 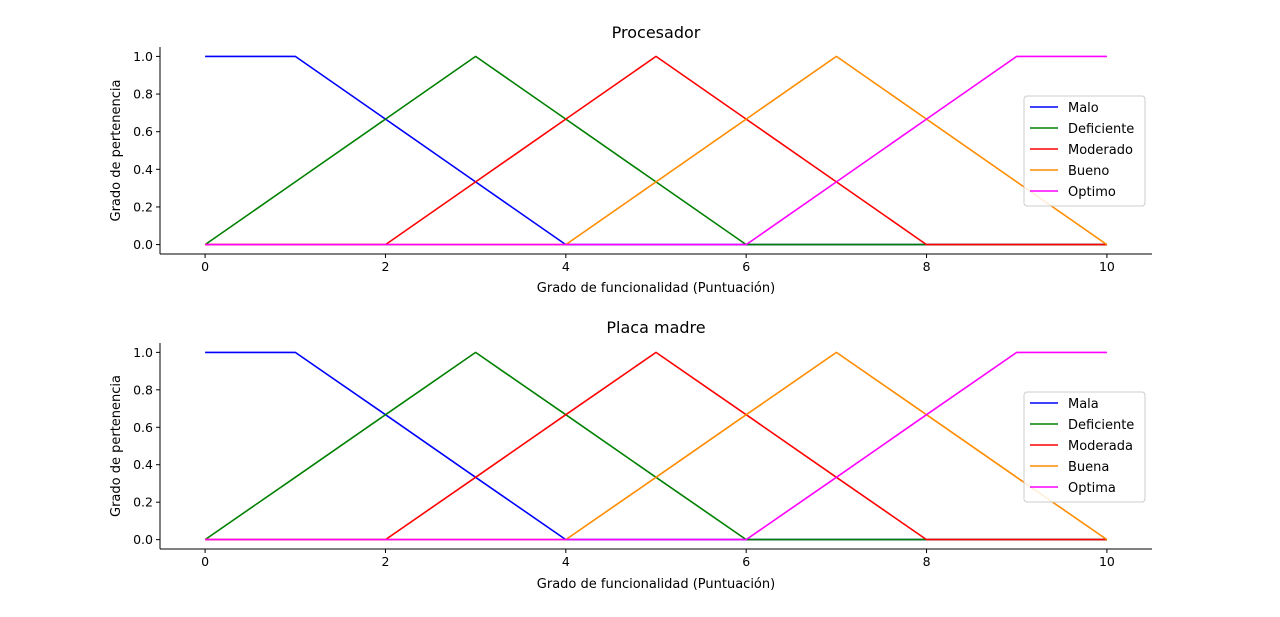 I want to click on legend-label: Moderado, so click(x=1100, y=150).